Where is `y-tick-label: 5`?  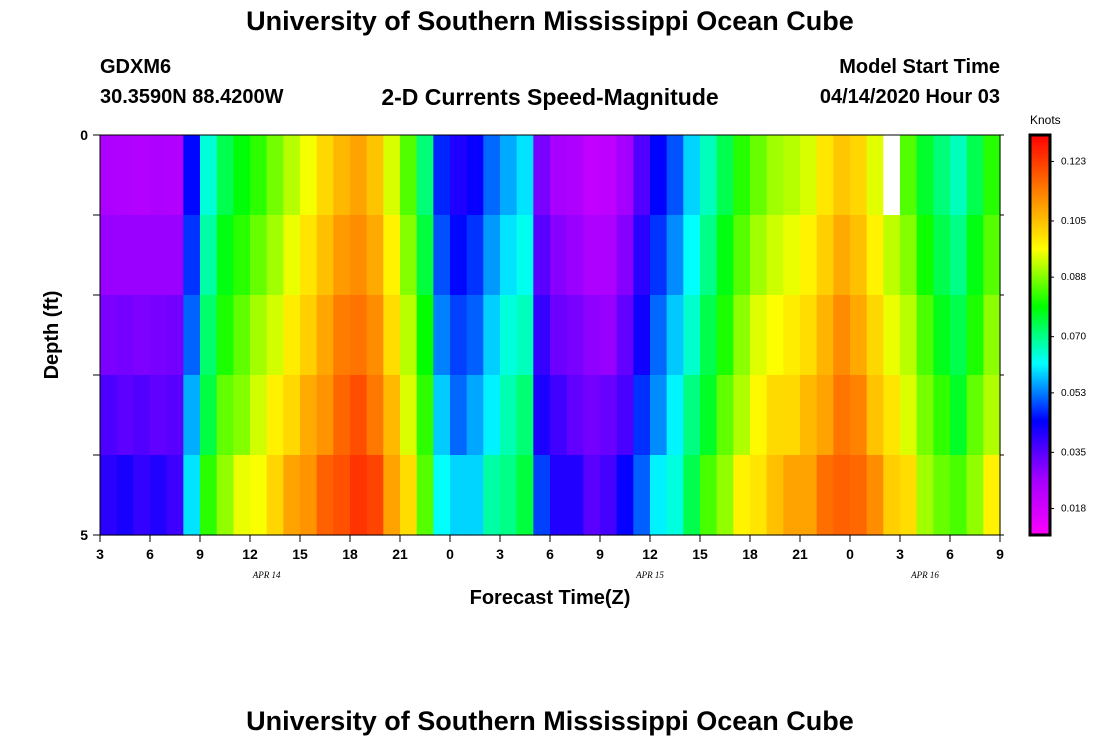
y-tick-label: 5 is located at coordinates (84, 535).